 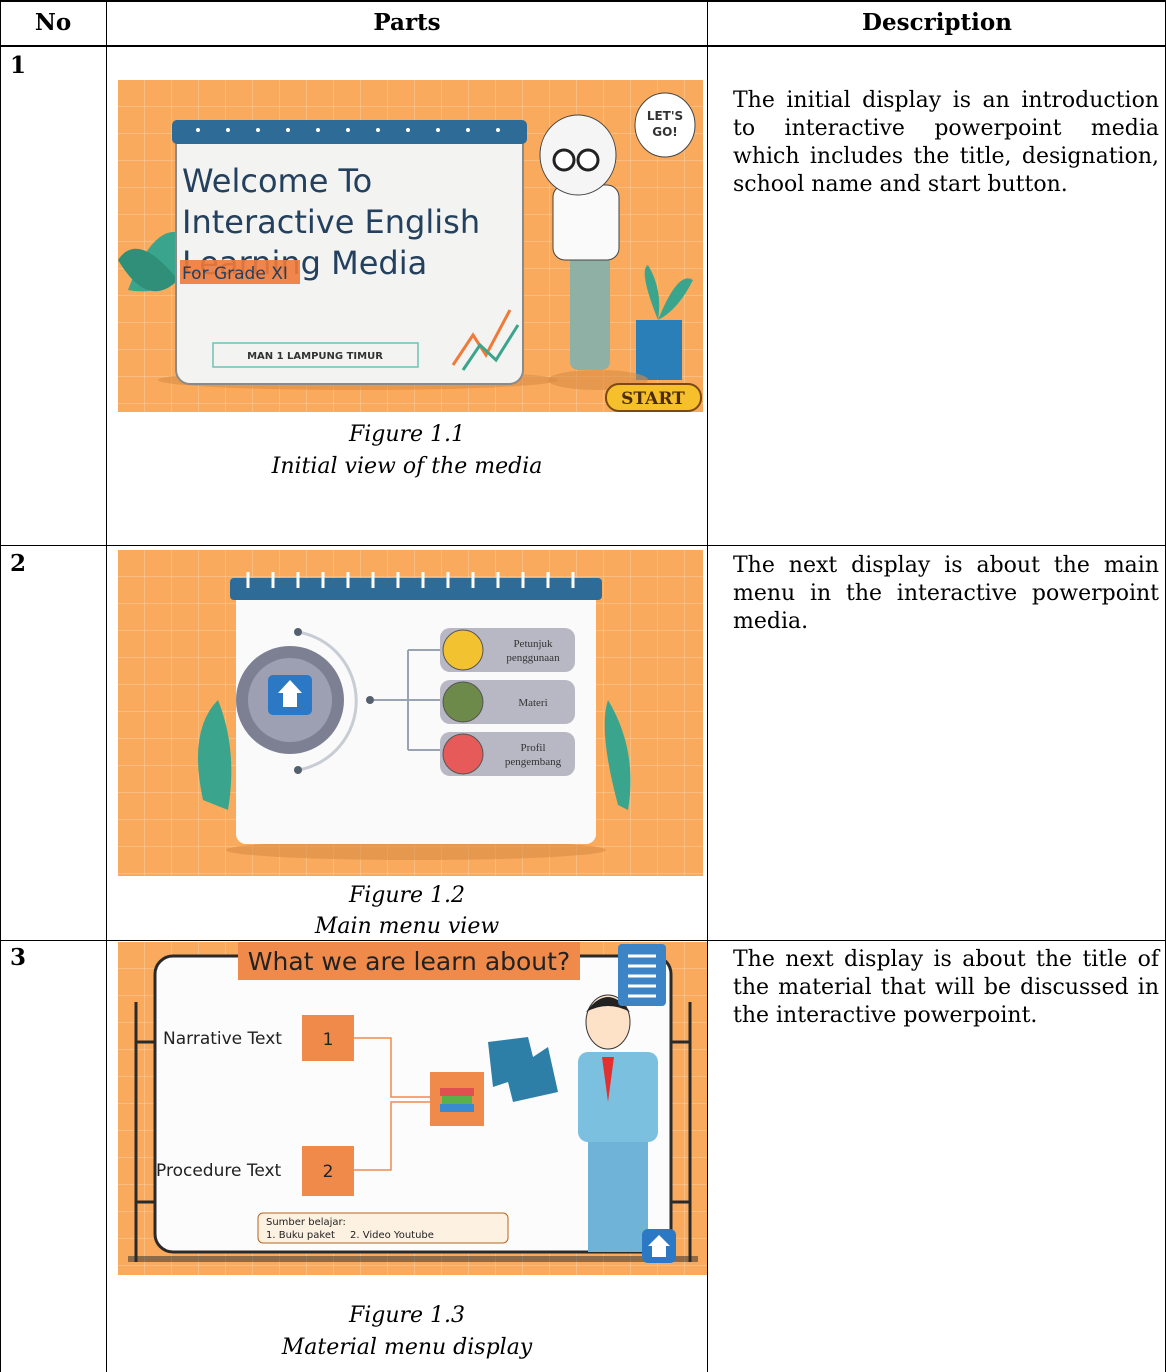 What do you see at coordinates (532, 748) in the screenshot?
I see `menu-label: Profil` at bounding box center [532, 748].